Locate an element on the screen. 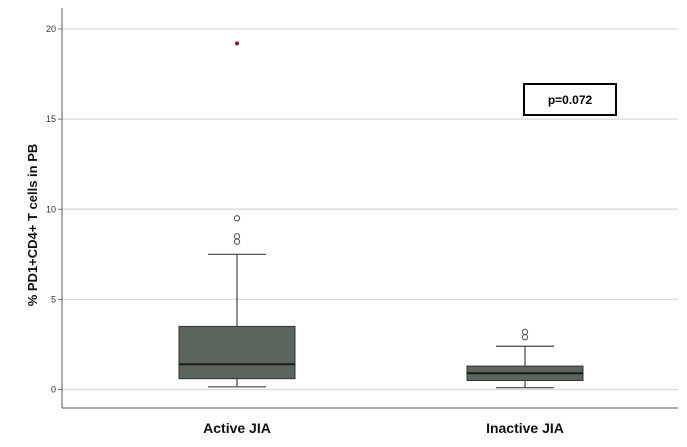  annotation-text: p=0.072 is located at coordinates (570, 100).